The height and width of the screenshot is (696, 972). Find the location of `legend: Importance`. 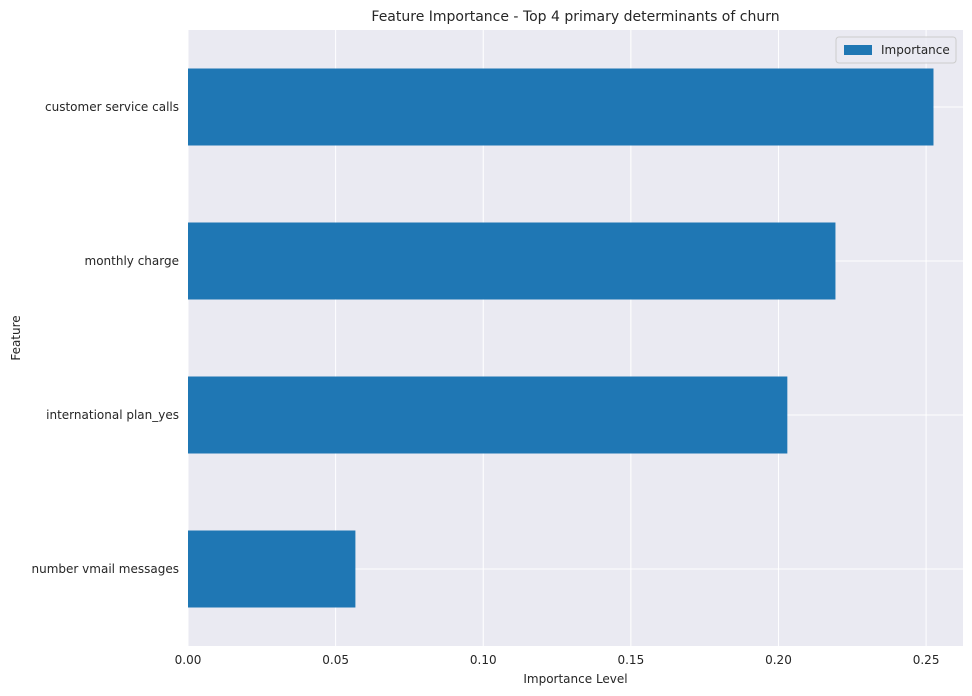

legend: Importance is located at coordinates (896, 50).